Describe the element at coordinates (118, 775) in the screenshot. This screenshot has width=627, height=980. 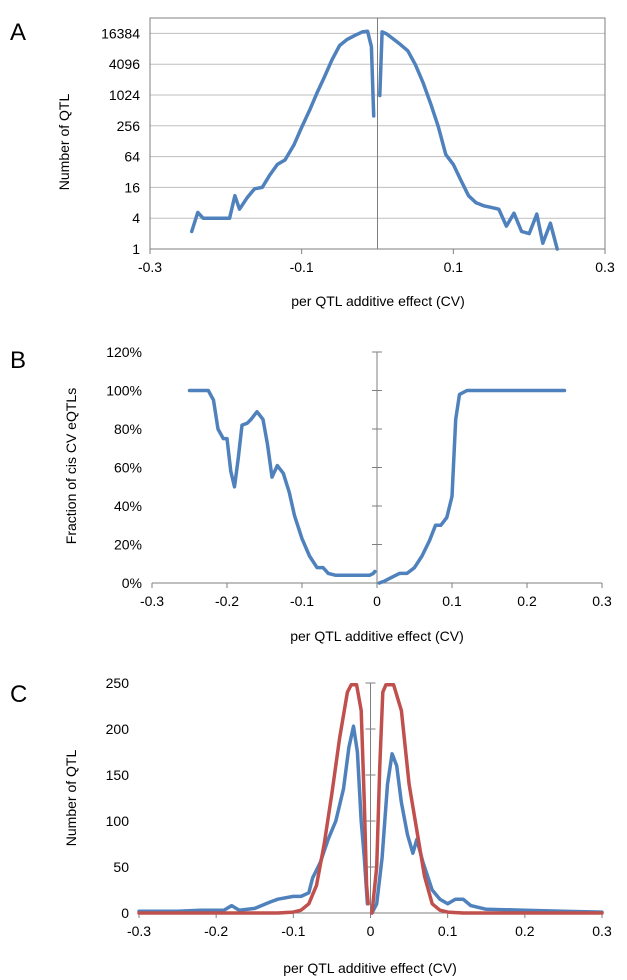
I see `panel-c-y-tick-label-3: 150` at that location.